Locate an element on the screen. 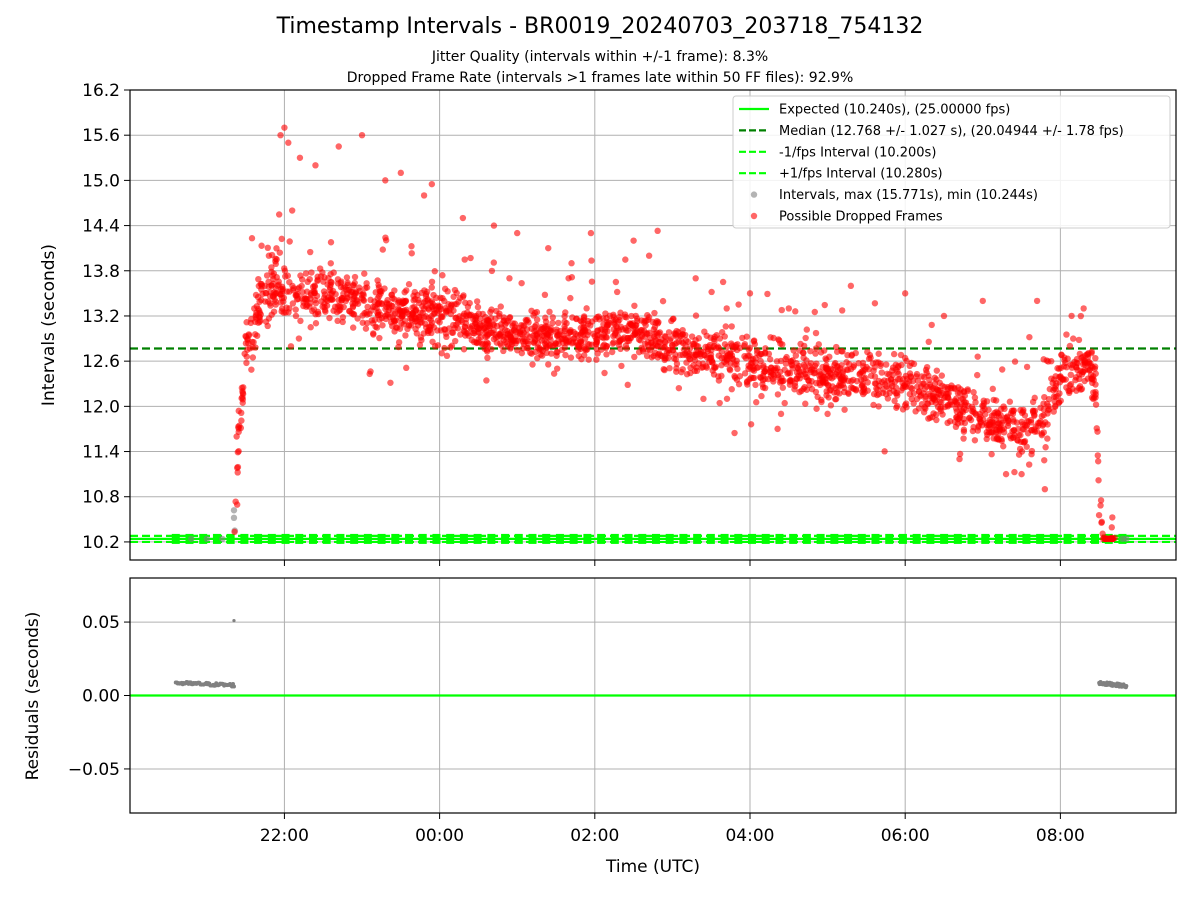  y-tick-label: 15.6 is located at coordinates (101, 136).